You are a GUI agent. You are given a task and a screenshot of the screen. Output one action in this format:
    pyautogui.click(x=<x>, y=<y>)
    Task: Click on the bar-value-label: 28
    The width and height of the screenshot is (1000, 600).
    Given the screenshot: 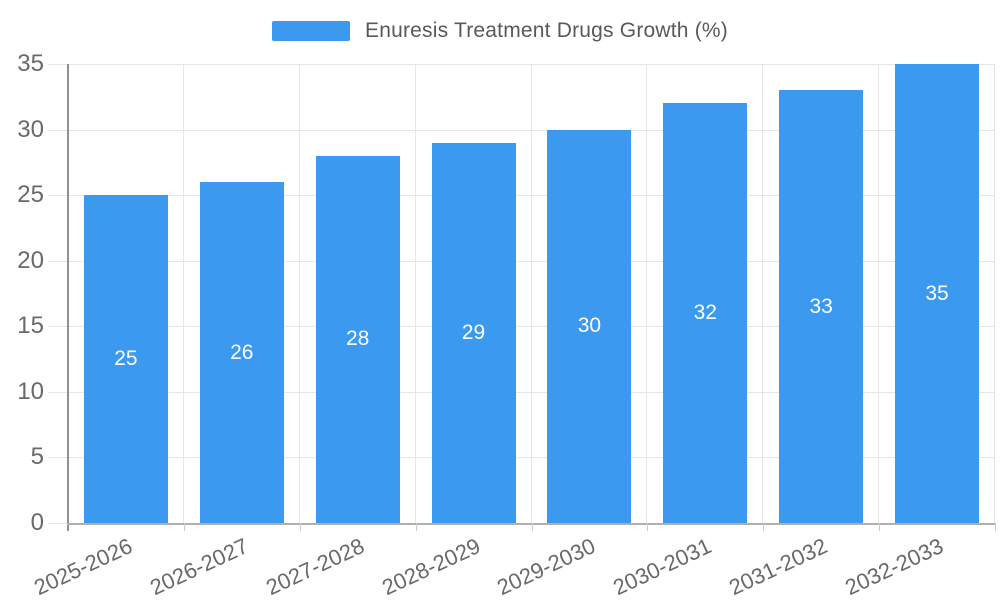 What is the action you would take?
    pyautogui.click(x=358, y=339)
    